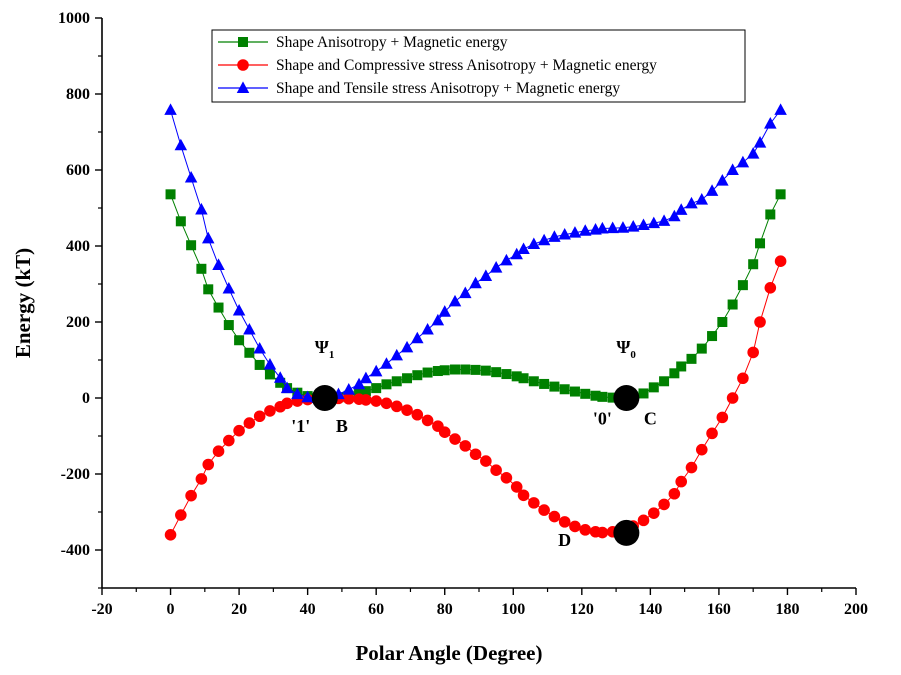 The width and height of the screenshot is (901, 675). What do you see at coordinates (78, 246) in the screenshot?
I see `y-tick-label: 400` at bounding box center [78, 246].